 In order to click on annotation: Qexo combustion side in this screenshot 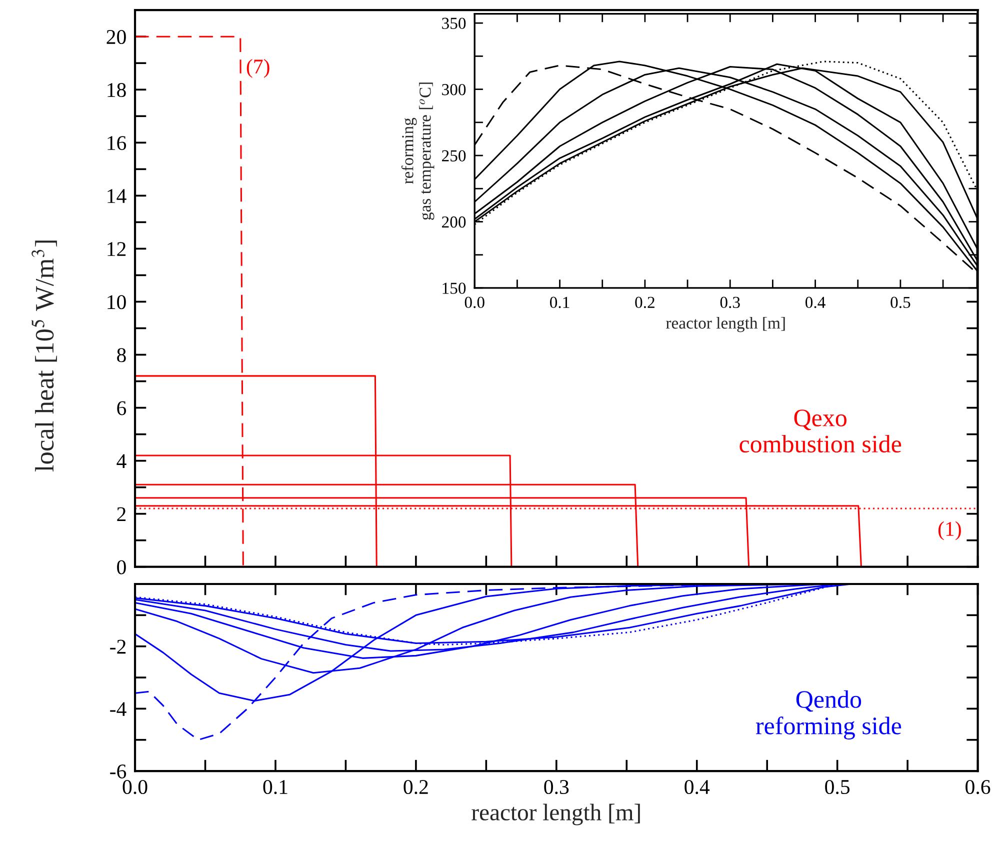, I will do `click(821, 431)`.